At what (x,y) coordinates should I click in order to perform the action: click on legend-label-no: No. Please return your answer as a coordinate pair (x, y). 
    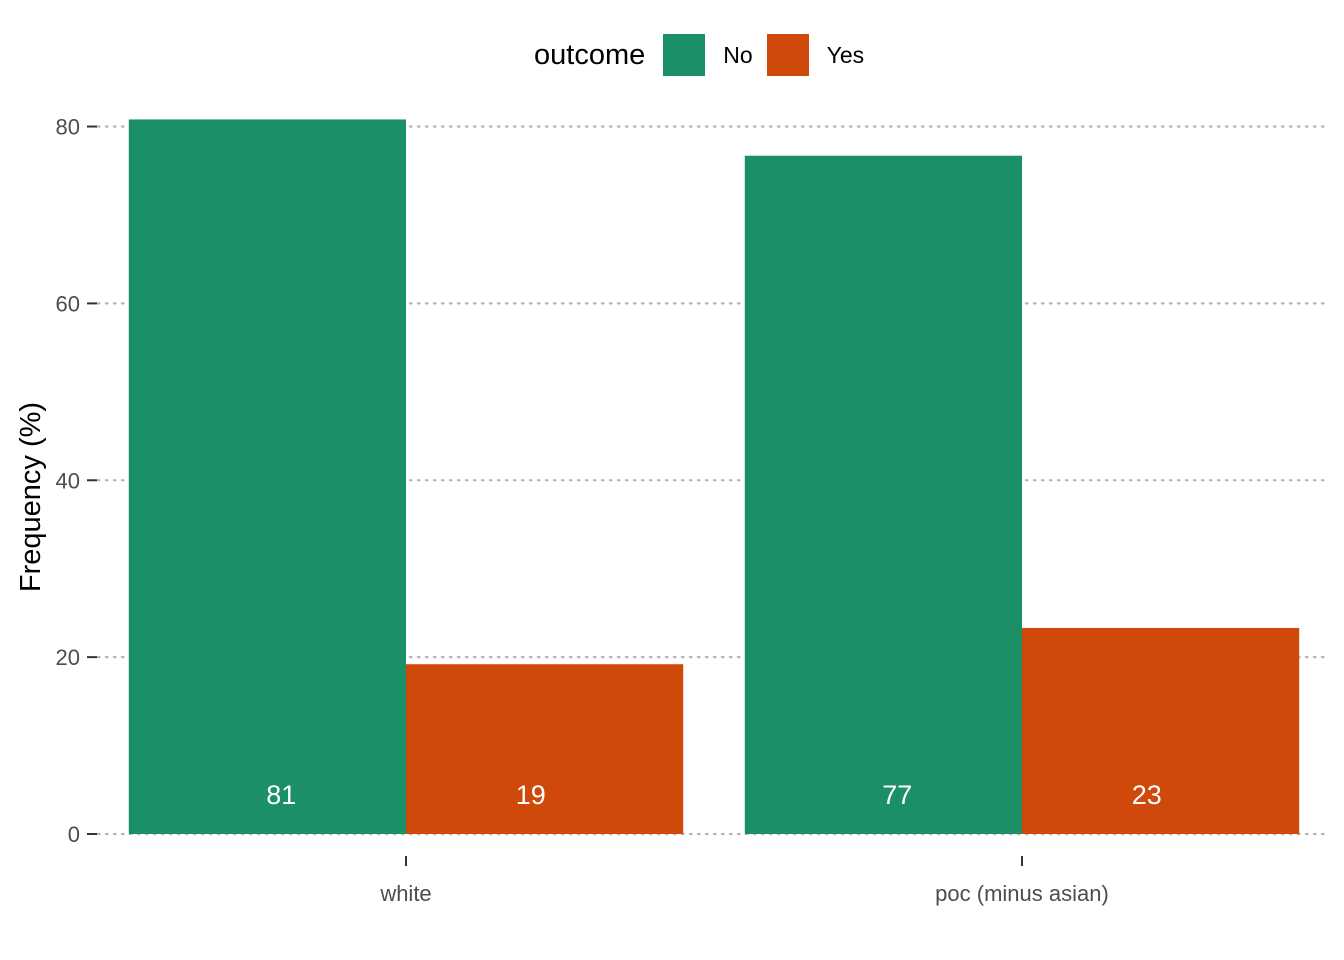
    Looking at the image, I should click on (738, 54).